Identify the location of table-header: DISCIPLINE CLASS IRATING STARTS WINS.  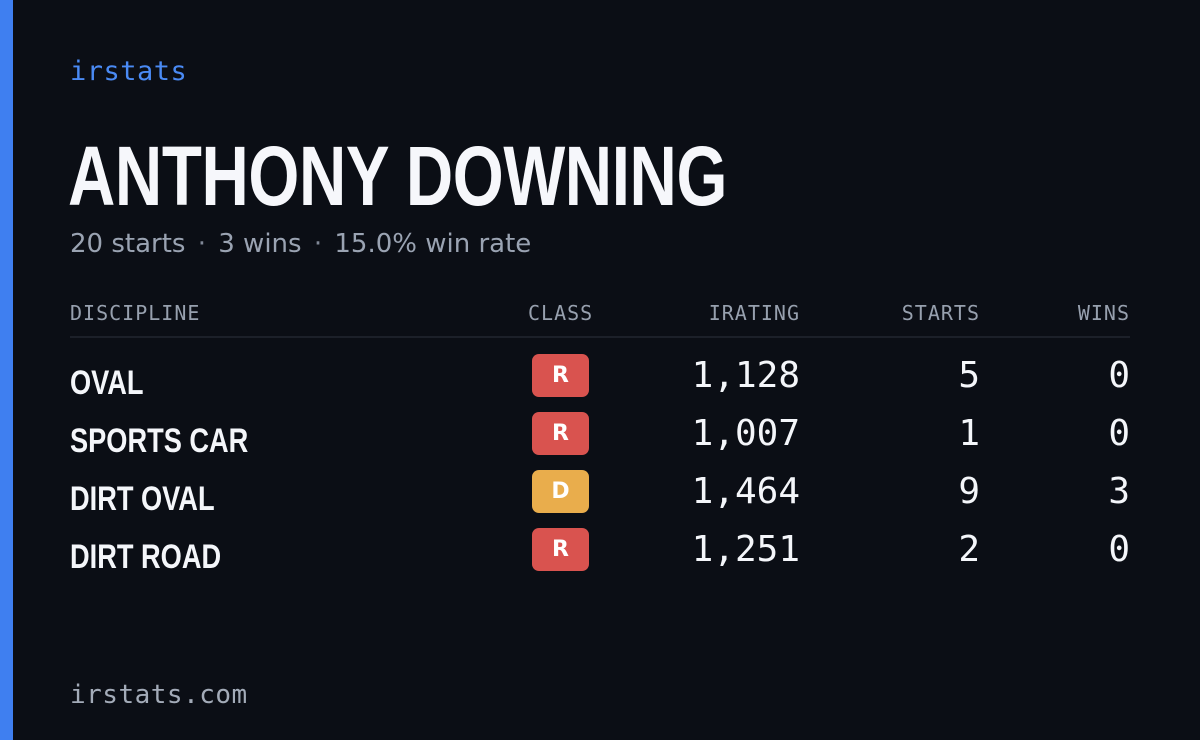
(600, 318).